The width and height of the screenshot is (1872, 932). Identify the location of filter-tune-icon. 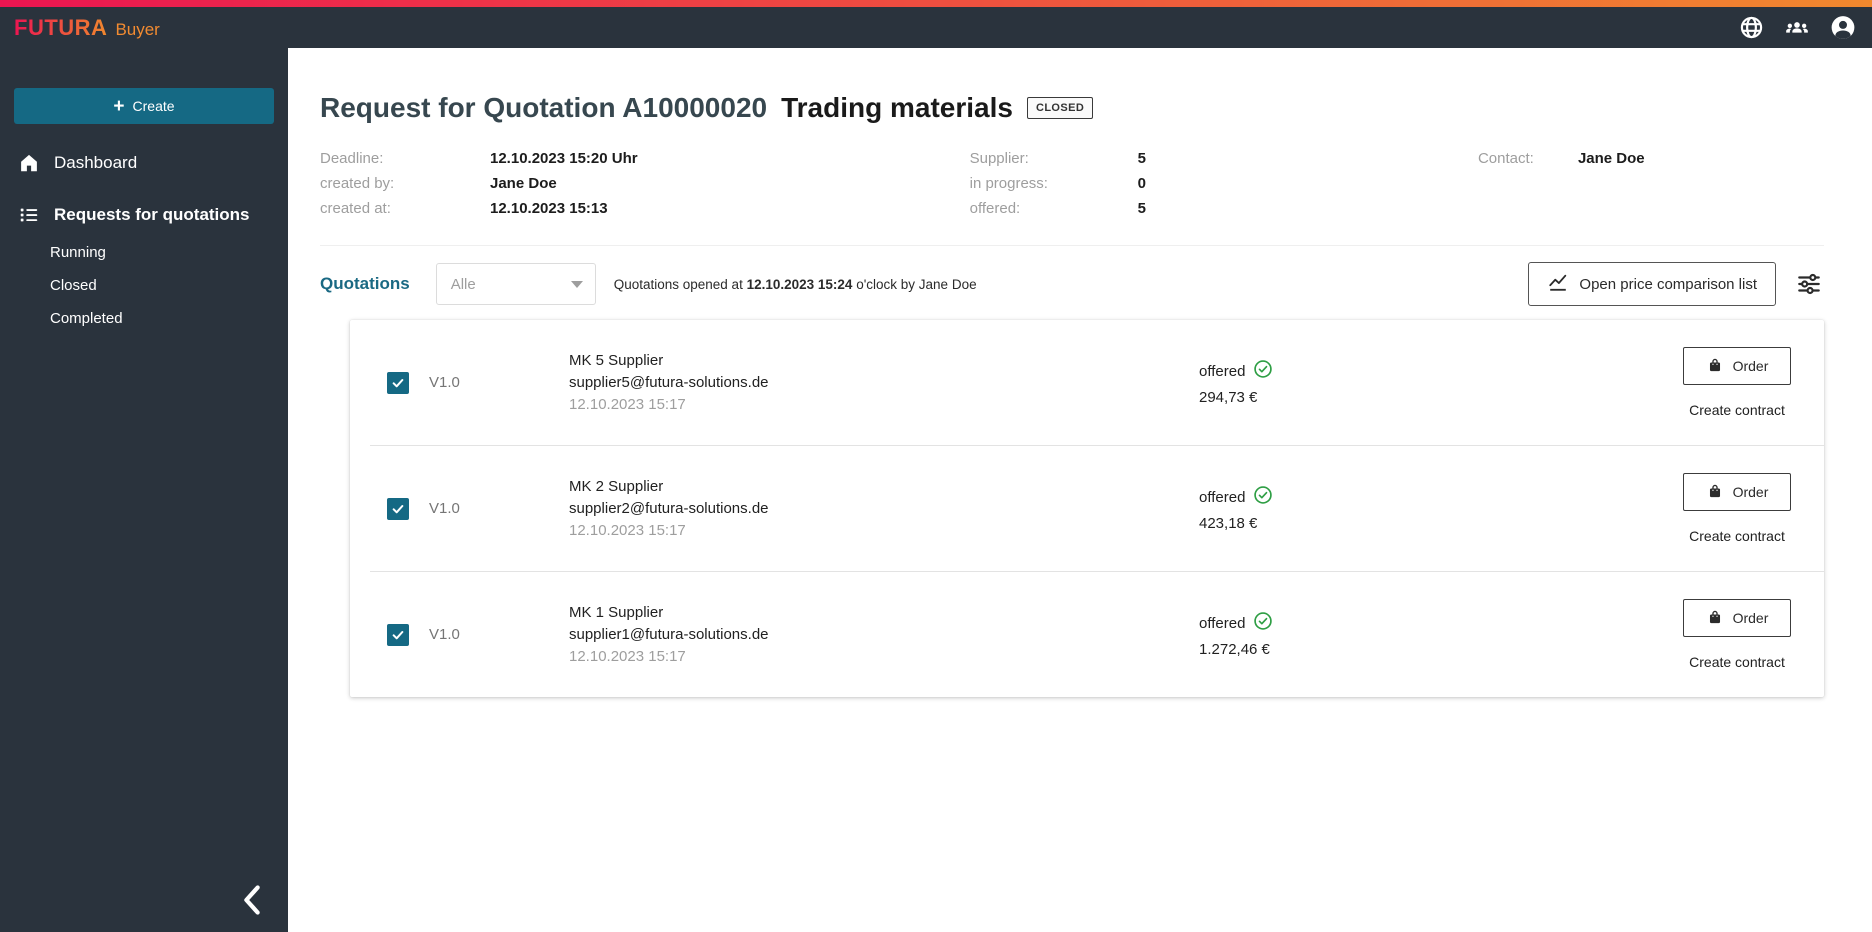
(1809, 284).